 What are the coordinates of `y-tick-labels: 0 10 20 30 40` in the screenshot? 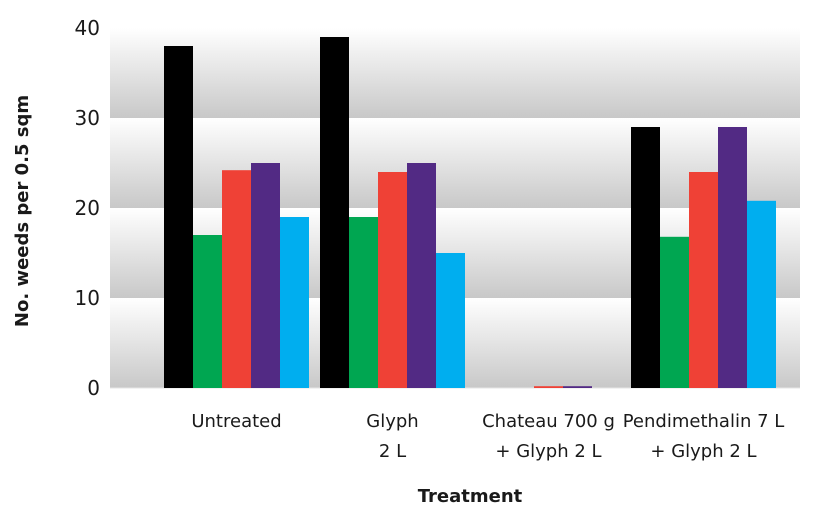 It's located at (87, 208).